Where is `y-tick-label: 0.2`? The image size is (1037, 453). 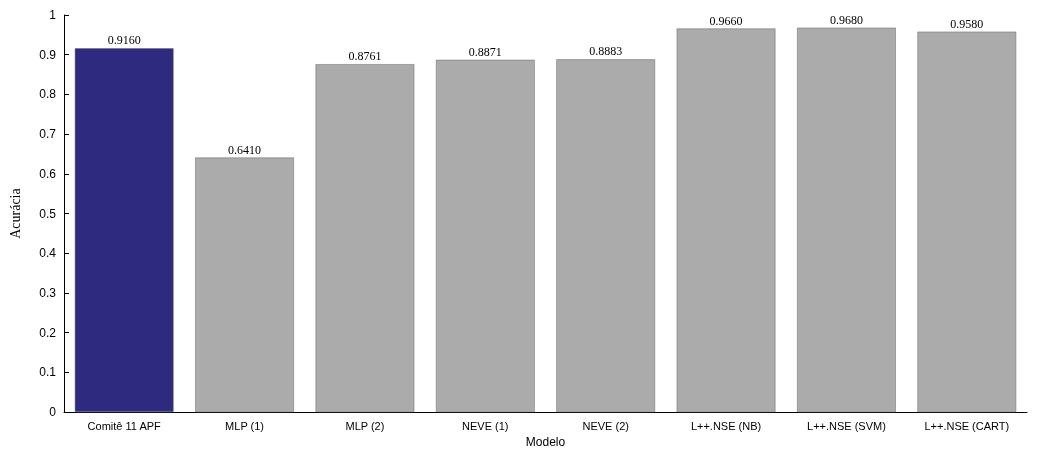
y-tick-label: 0.2 is located at coordinates (48, 332).